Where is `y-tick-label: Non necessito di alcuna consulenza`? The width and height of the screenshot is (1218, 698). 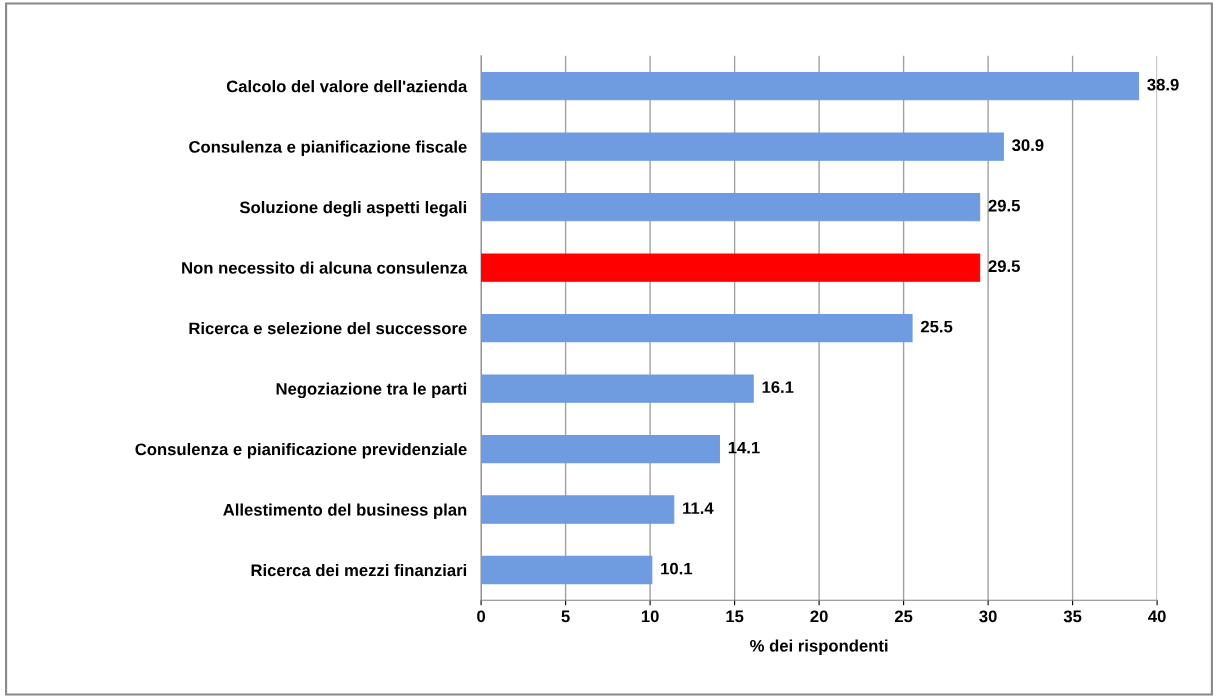
y-tick-label: Non necessito di alcuna consulenza is located at coordinates (325, 267).